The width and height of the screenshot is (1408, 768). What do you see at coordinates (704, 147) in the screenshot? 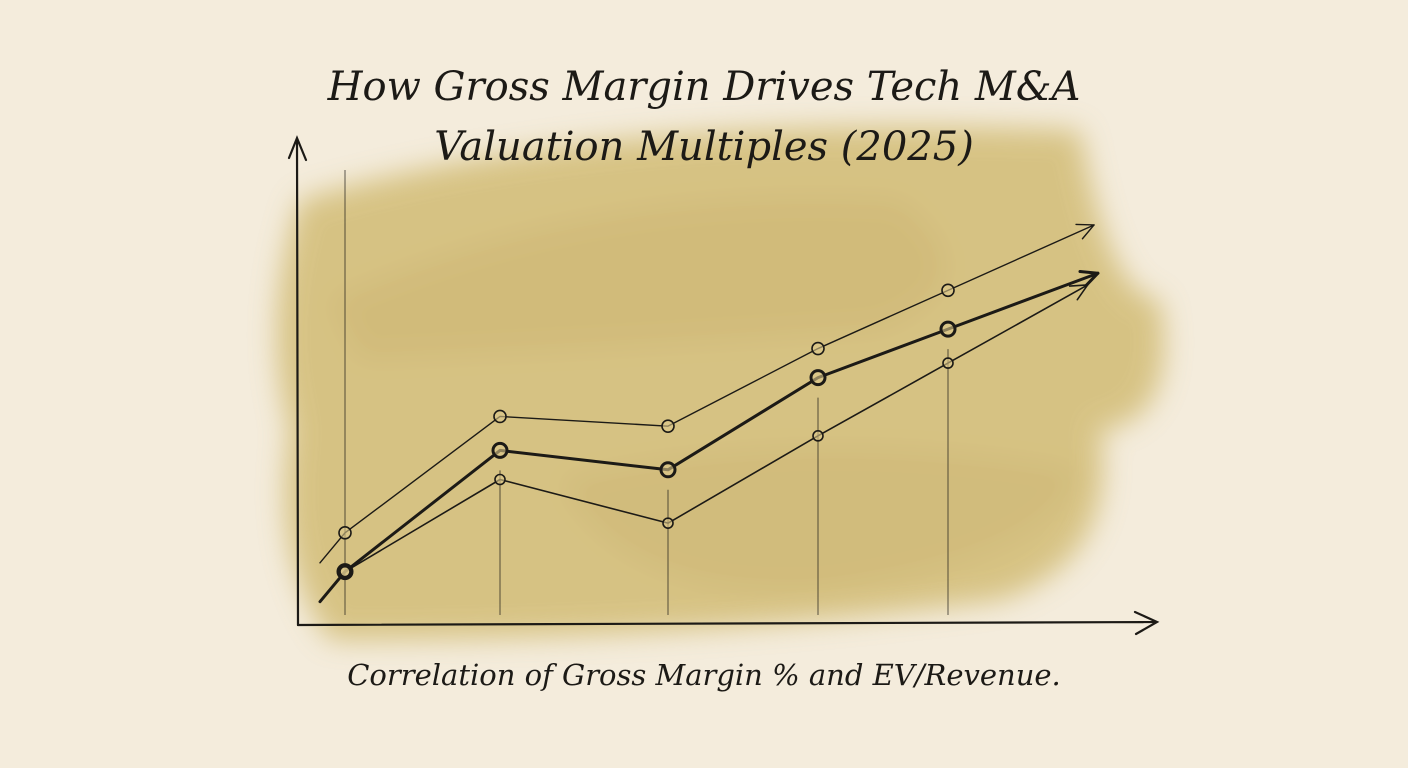
I see `chart-title-line-2: Valuation Multiples (2025)` at bounding box center [704, 147].